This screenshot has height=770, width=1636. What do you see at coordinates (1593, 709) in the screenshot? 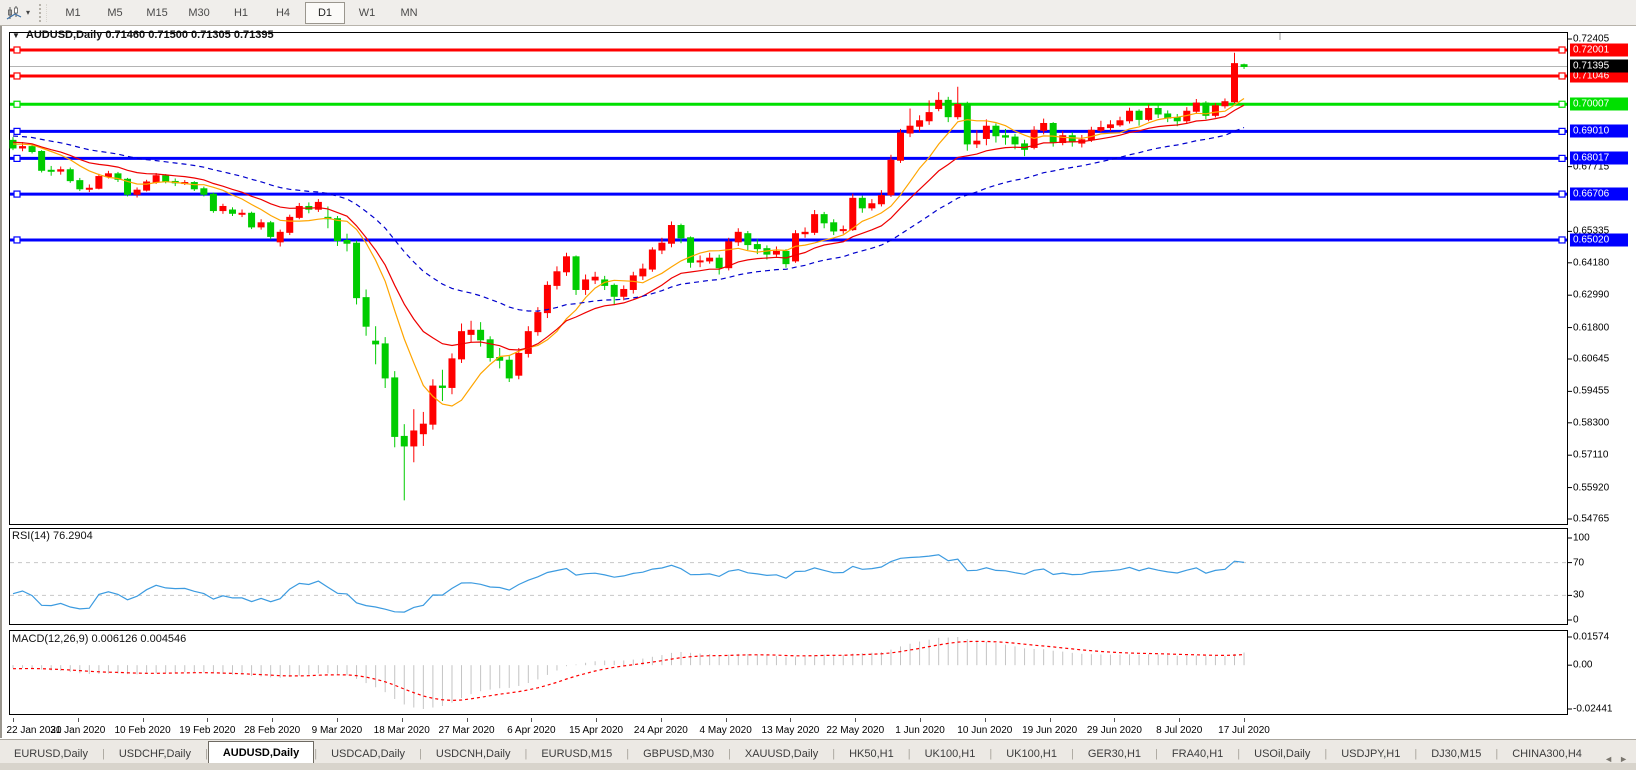
I see `macd-tick-label: -0.02441` at bounding box center [1593, 709].